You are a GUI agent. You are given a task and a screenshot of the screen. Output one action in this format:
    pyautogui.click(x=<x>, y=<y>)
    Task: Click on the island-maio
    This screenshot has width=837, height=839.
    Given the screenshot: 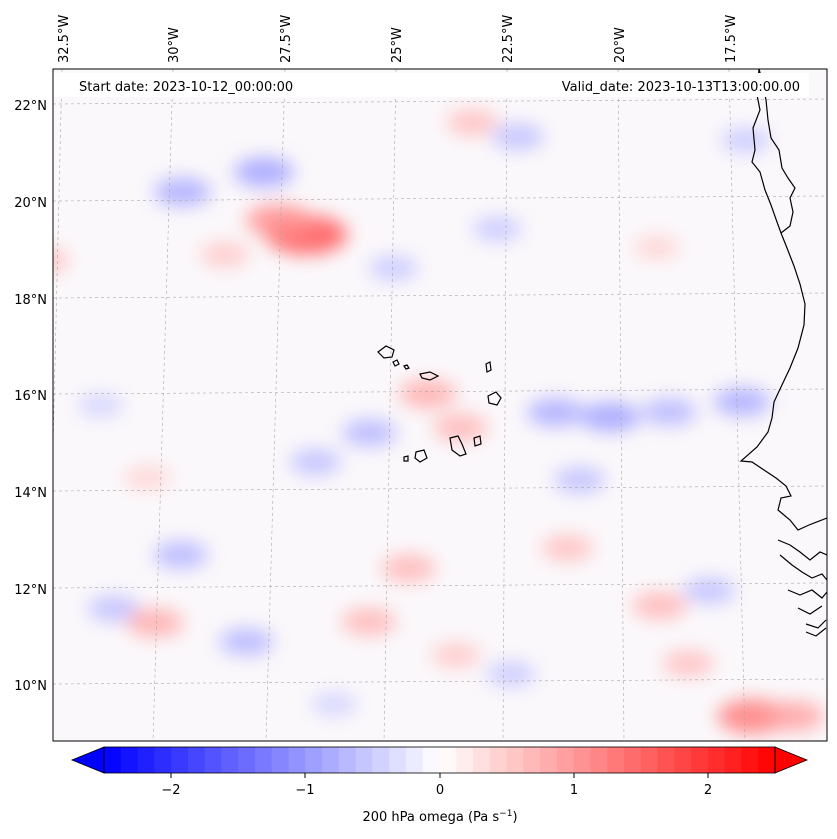 What is the action you would take?
    pyautogui.click(x=477, y=441)
    